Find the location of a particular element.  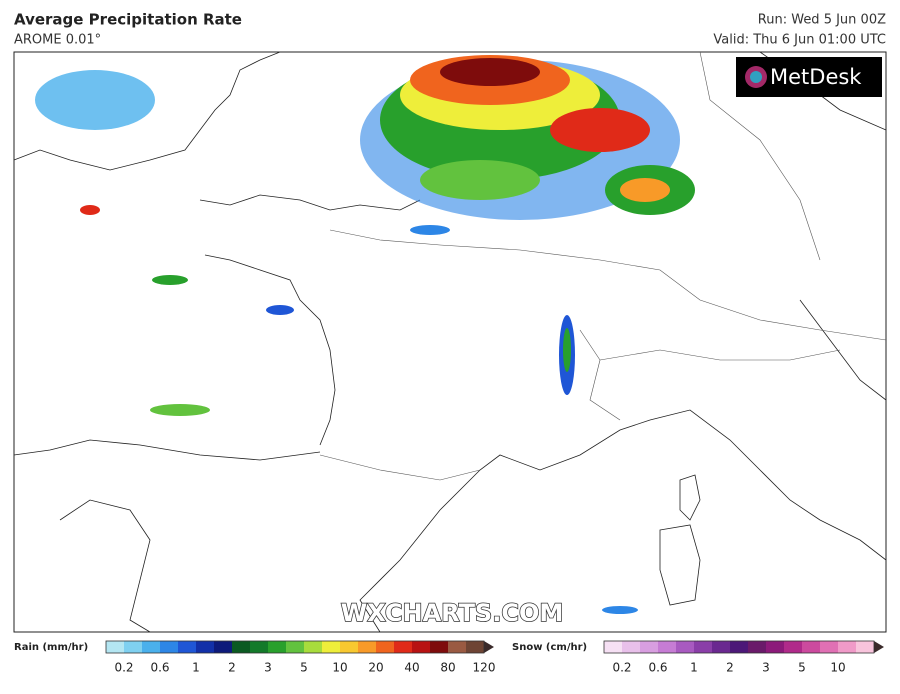

snow-label: Snow (cm/hr) is located at coordinates (549, 647).